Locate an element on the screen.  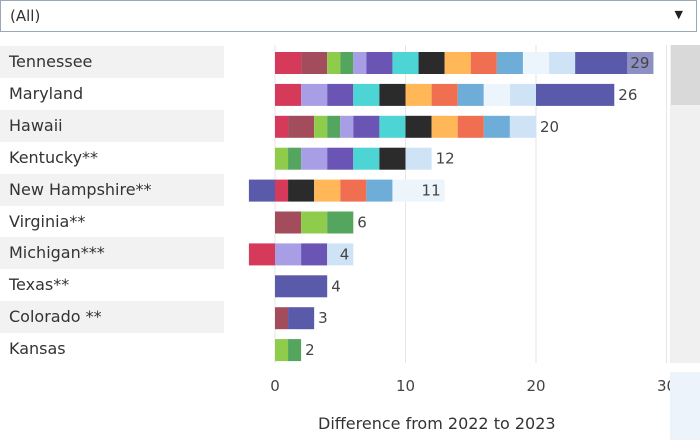
filter-value: (All) is located at coordinates (25, 16).